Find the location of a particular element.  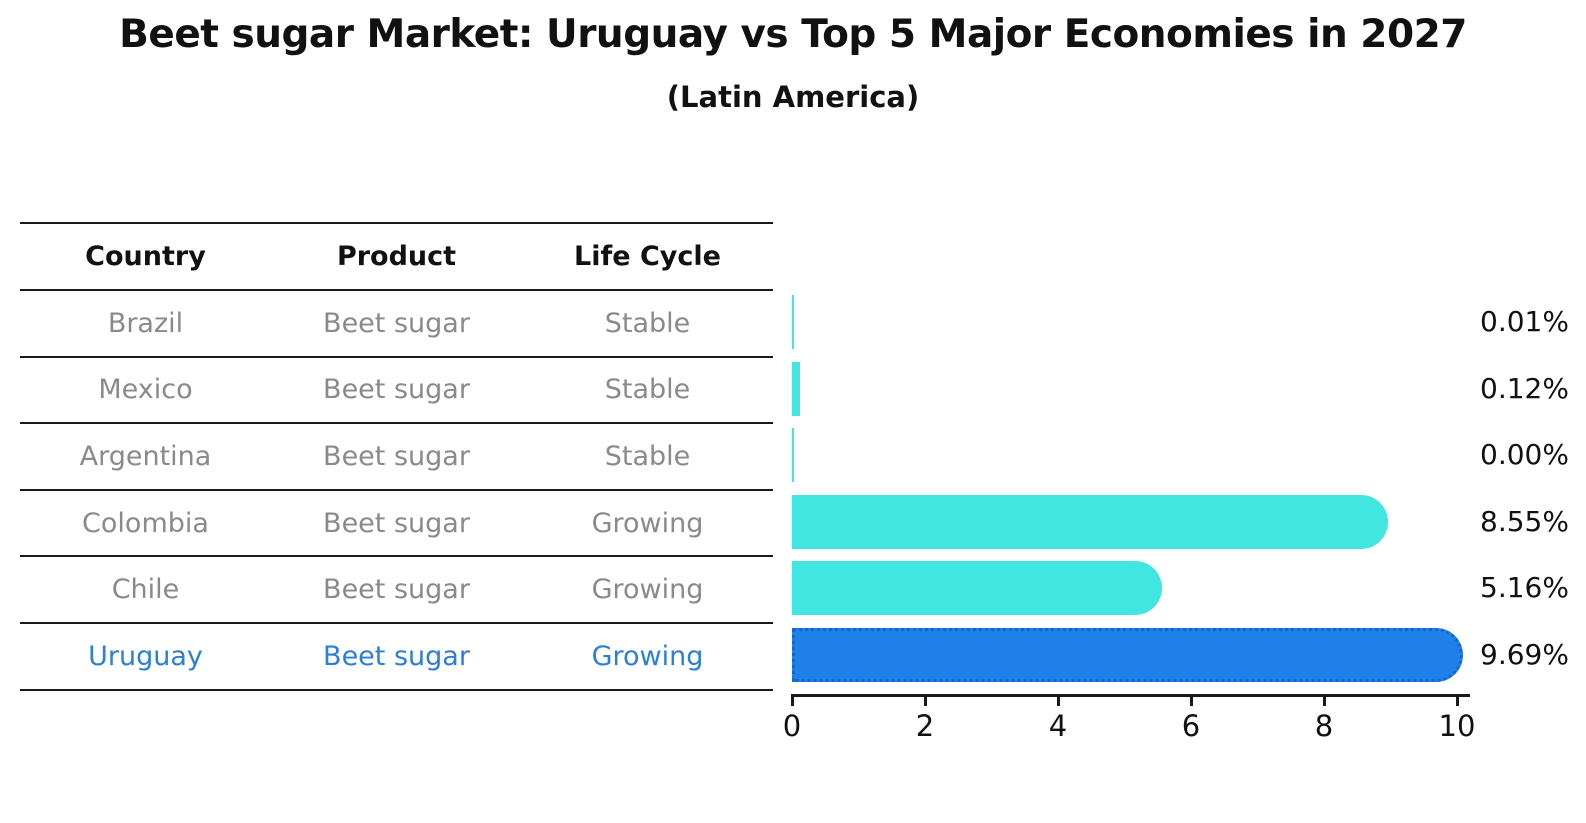

chart-subtitle: (Latin America) is located at coordinates (793, 97).